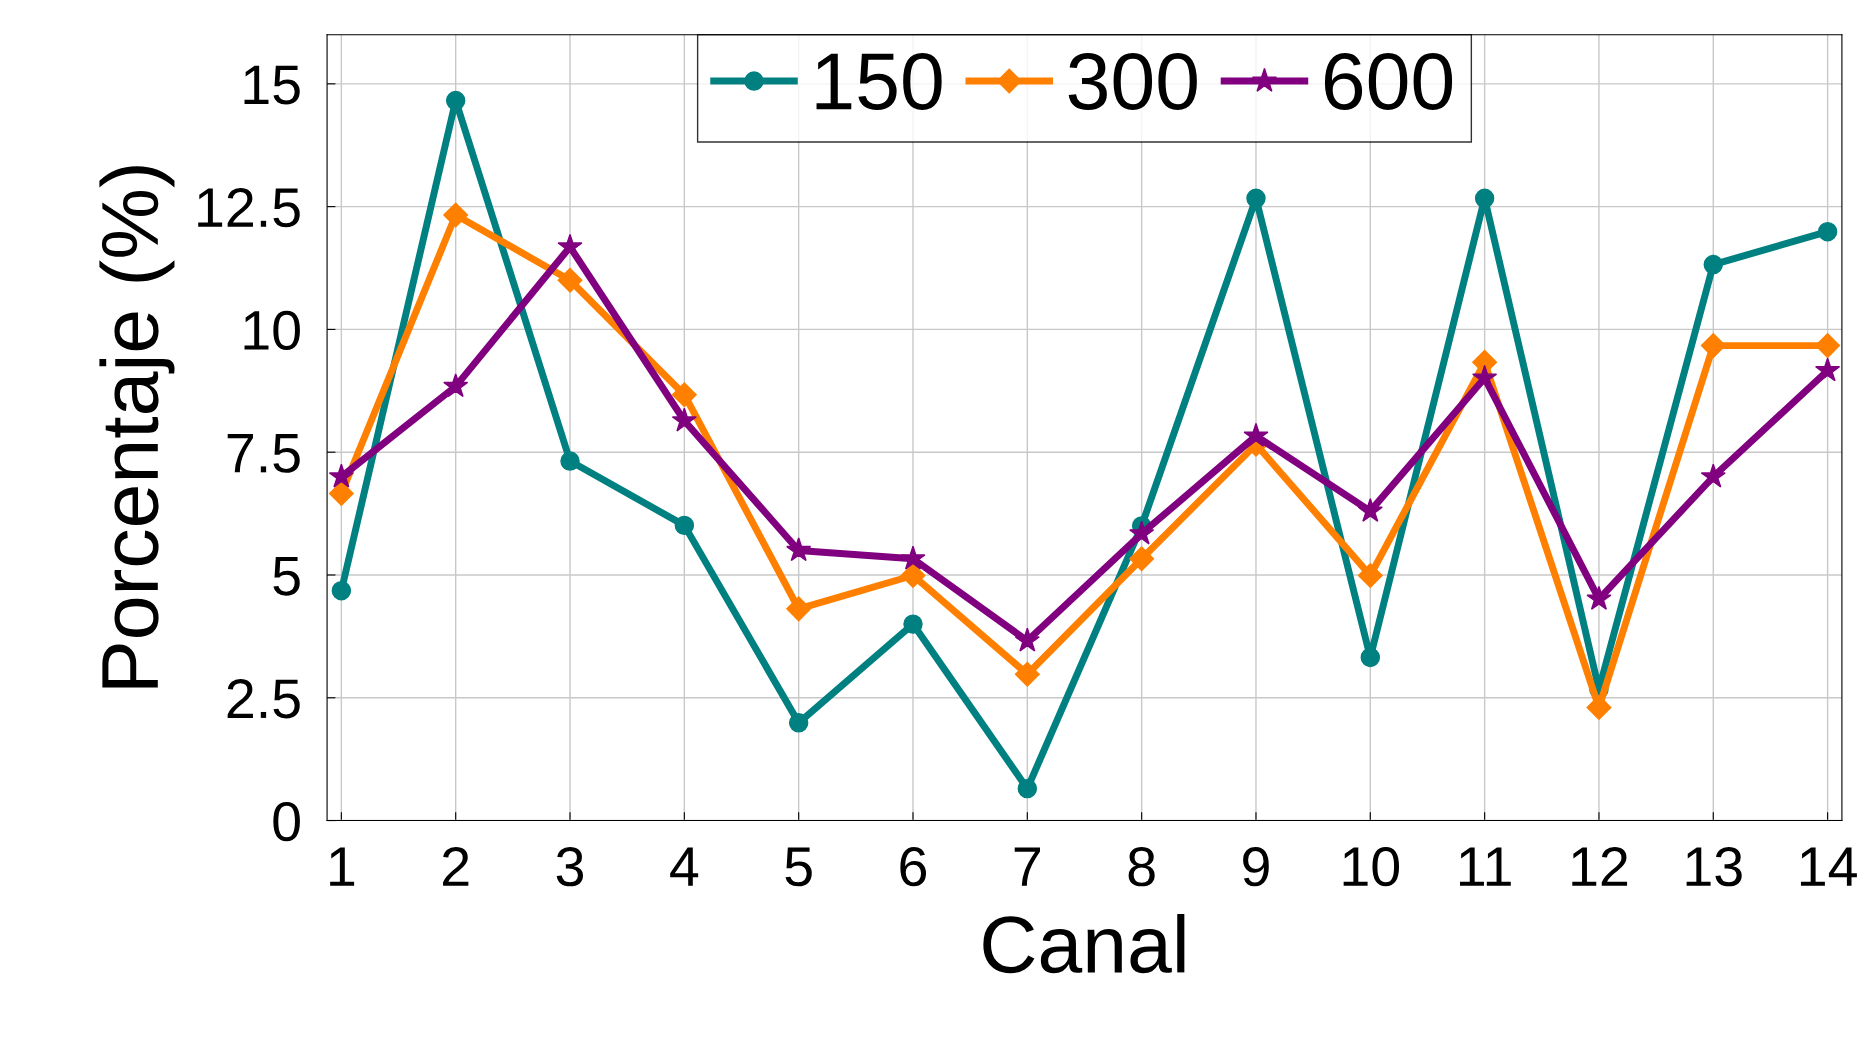  What do you see at coordinates (570, 867) in the screenshot?
I see `x-tick-label: 3` at bounding box center [570, 867].